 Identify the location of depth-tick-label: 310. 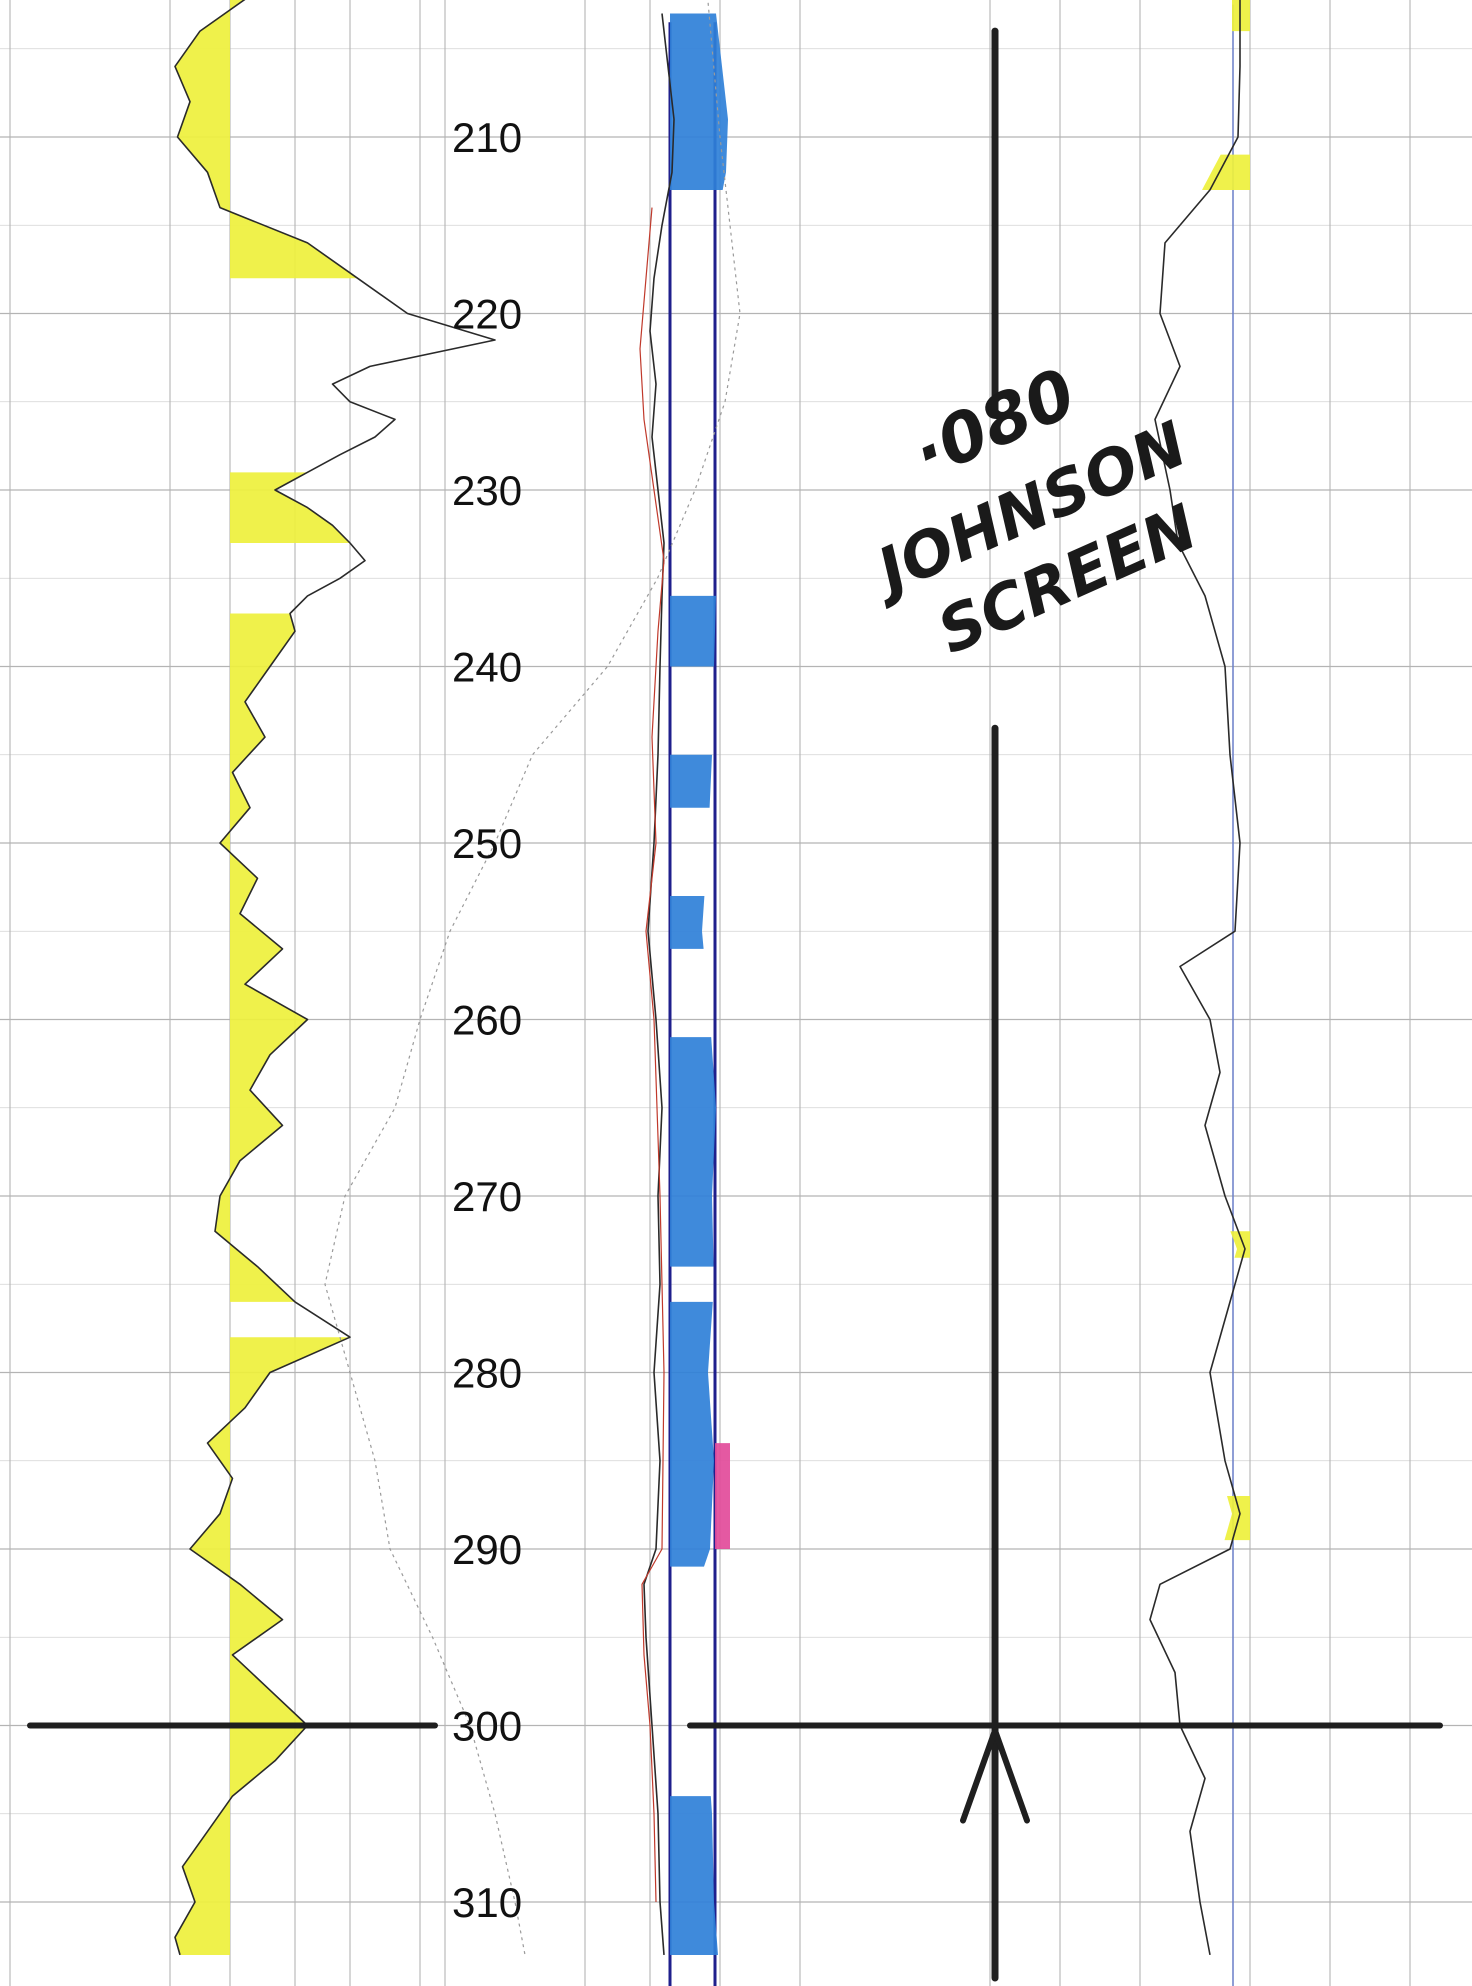
(487, 1902).